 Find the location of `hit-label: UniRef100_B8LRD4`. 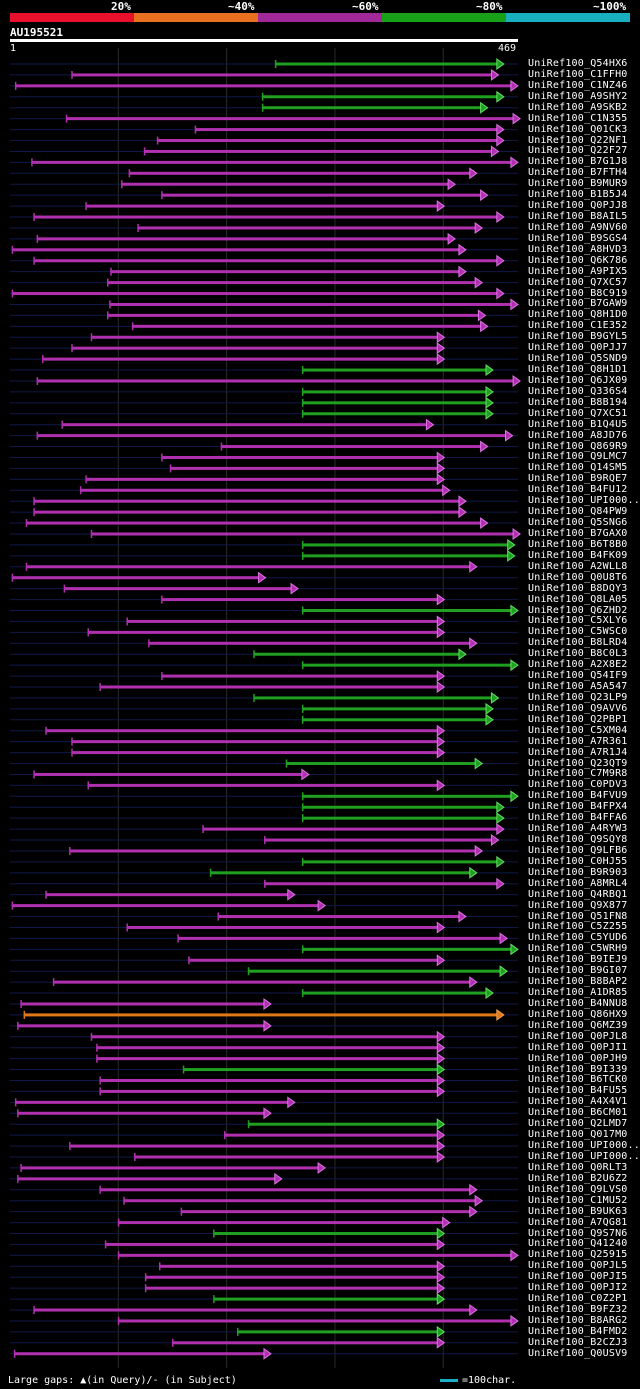

hit-label: UniRef100_B8LRD4 is located at coordinates (578, 643).